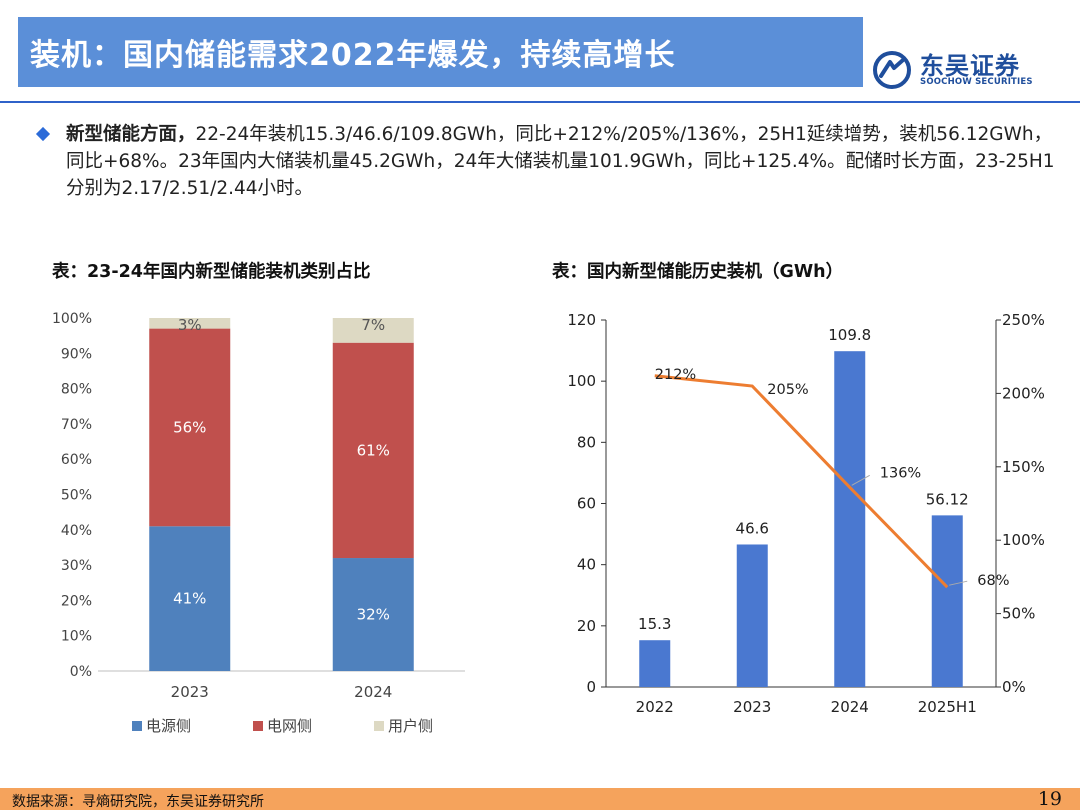  I want to click on line-value-label: 136%, so click(900, 473).